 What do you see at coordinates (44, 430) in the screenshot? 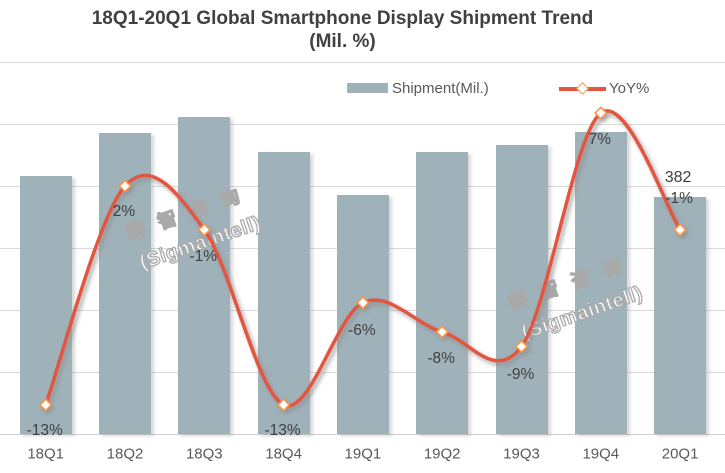
I see `yoy-label-18Q1: -13%` at bounding box center [44, 430].